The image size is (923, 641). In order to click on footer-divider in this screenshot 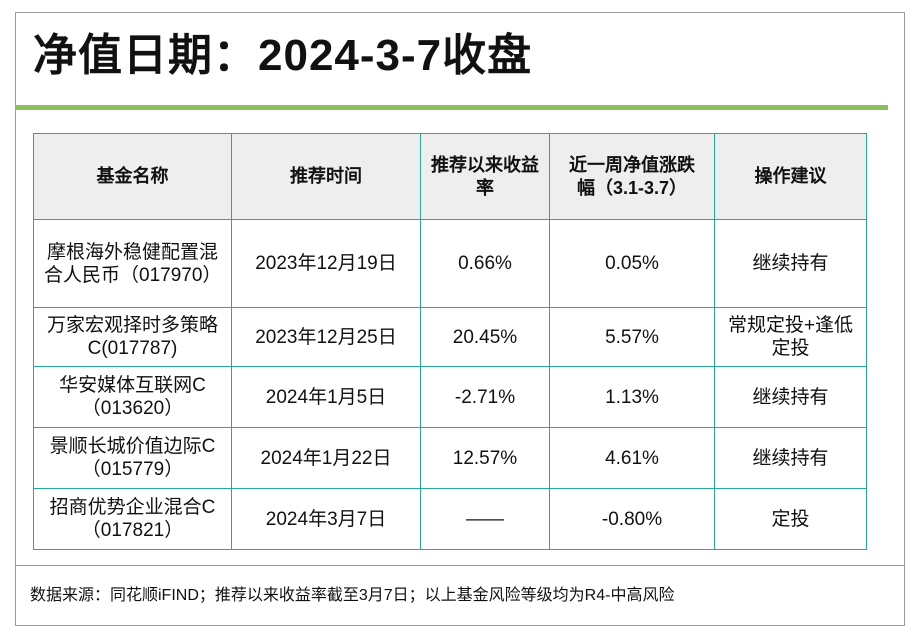, I will do `click(460, 565)`.